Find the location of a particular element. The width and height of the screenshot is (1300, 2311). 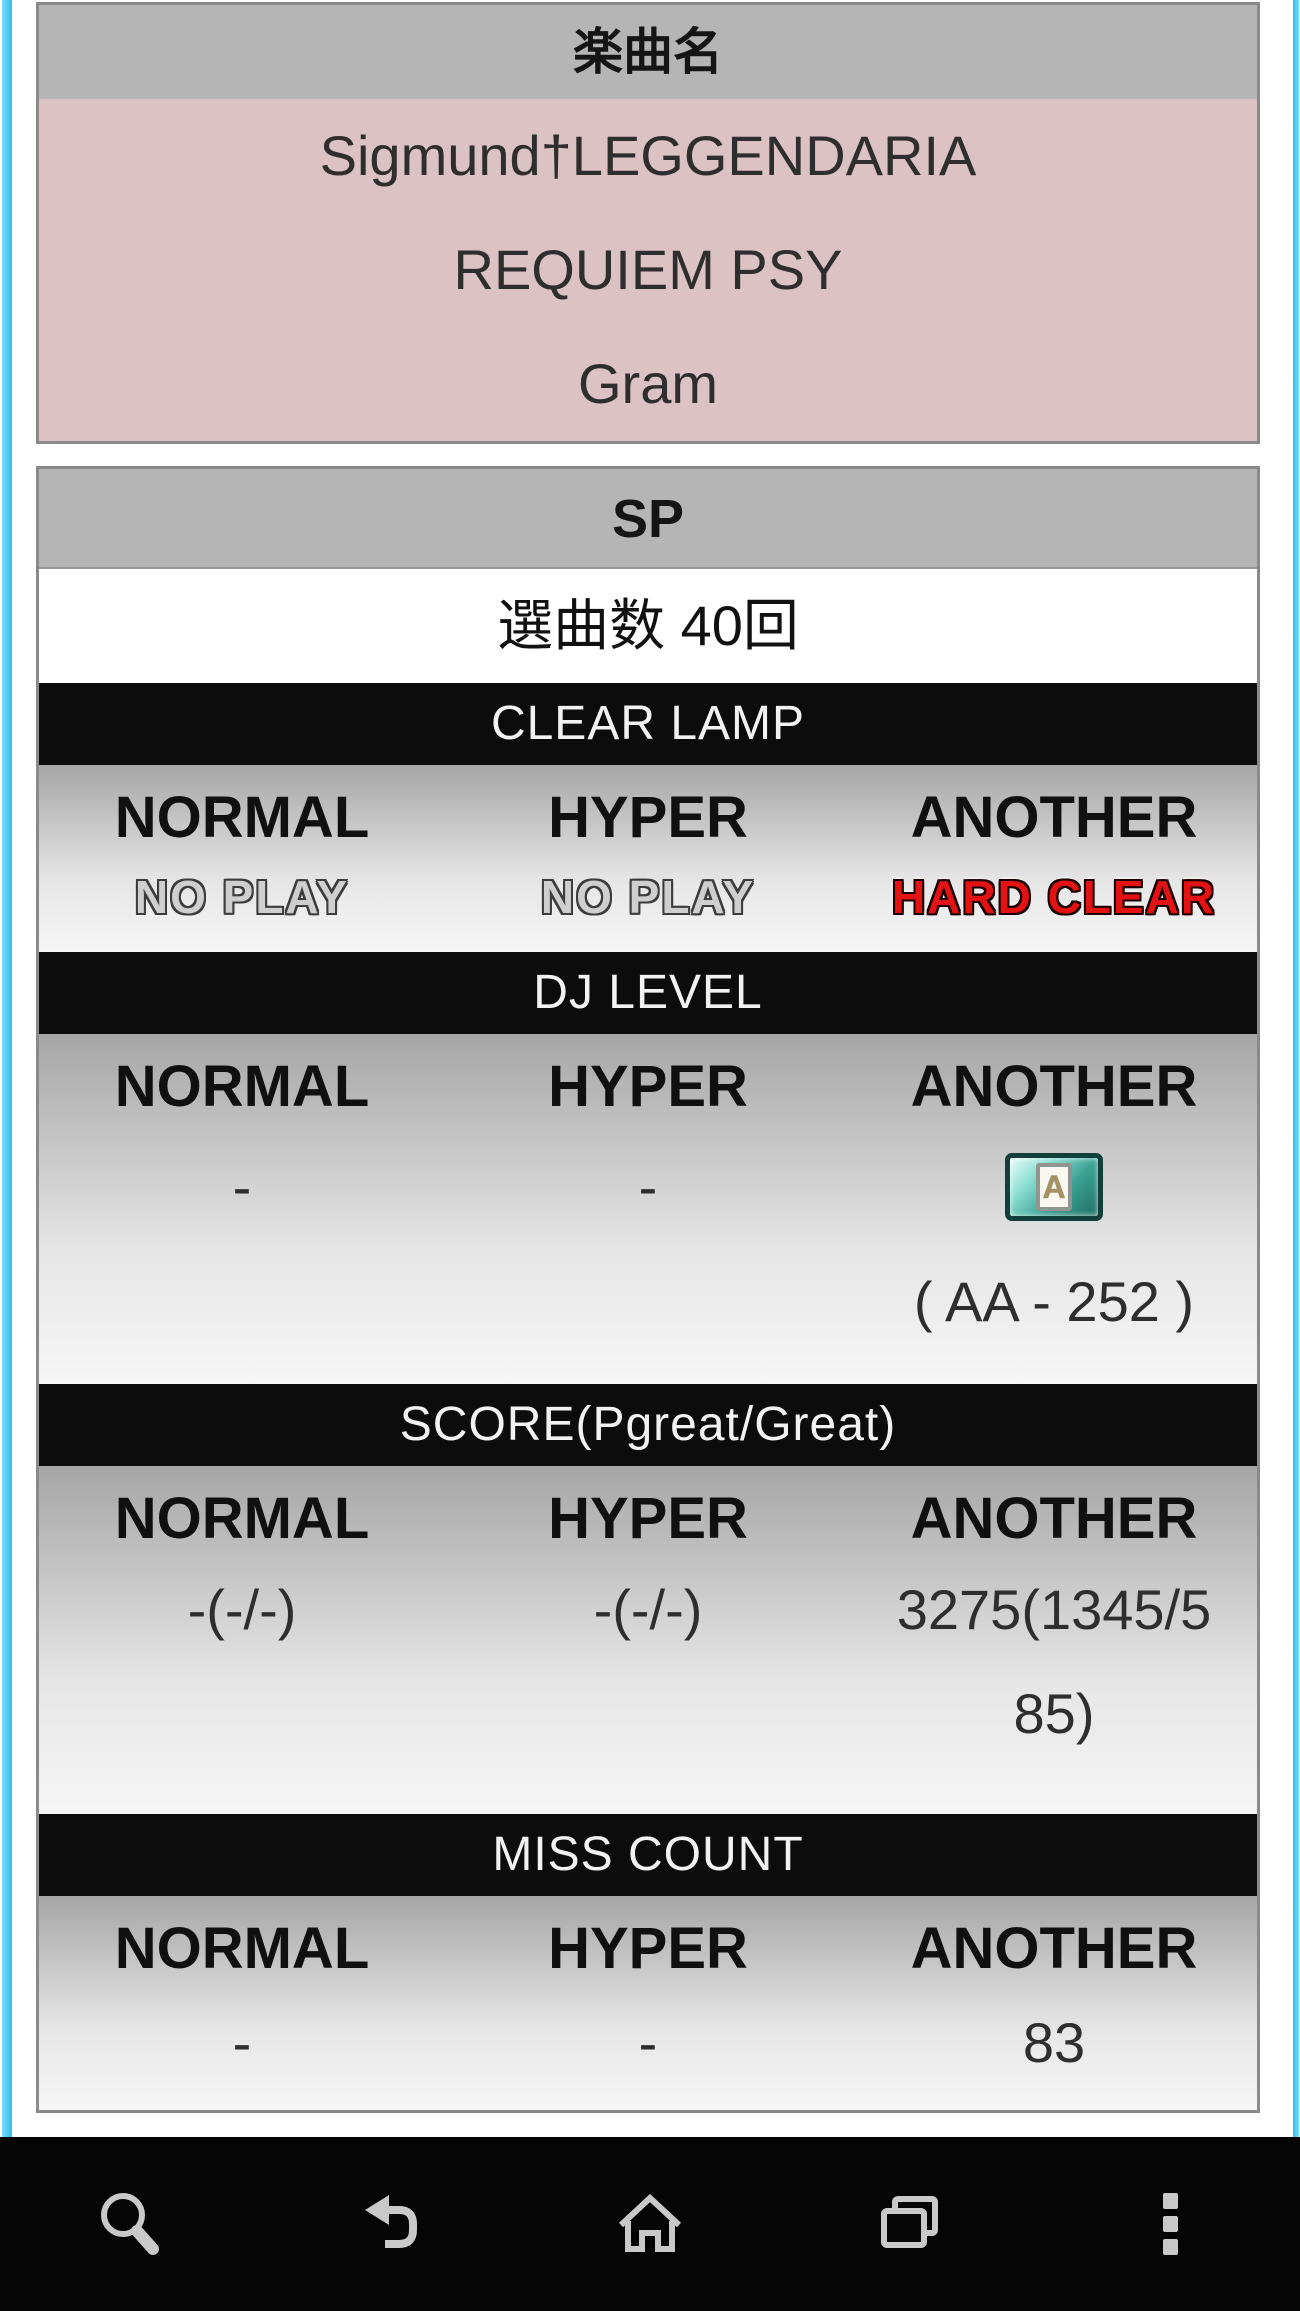

android-nav-bar is located at coordinates (650, 2224).